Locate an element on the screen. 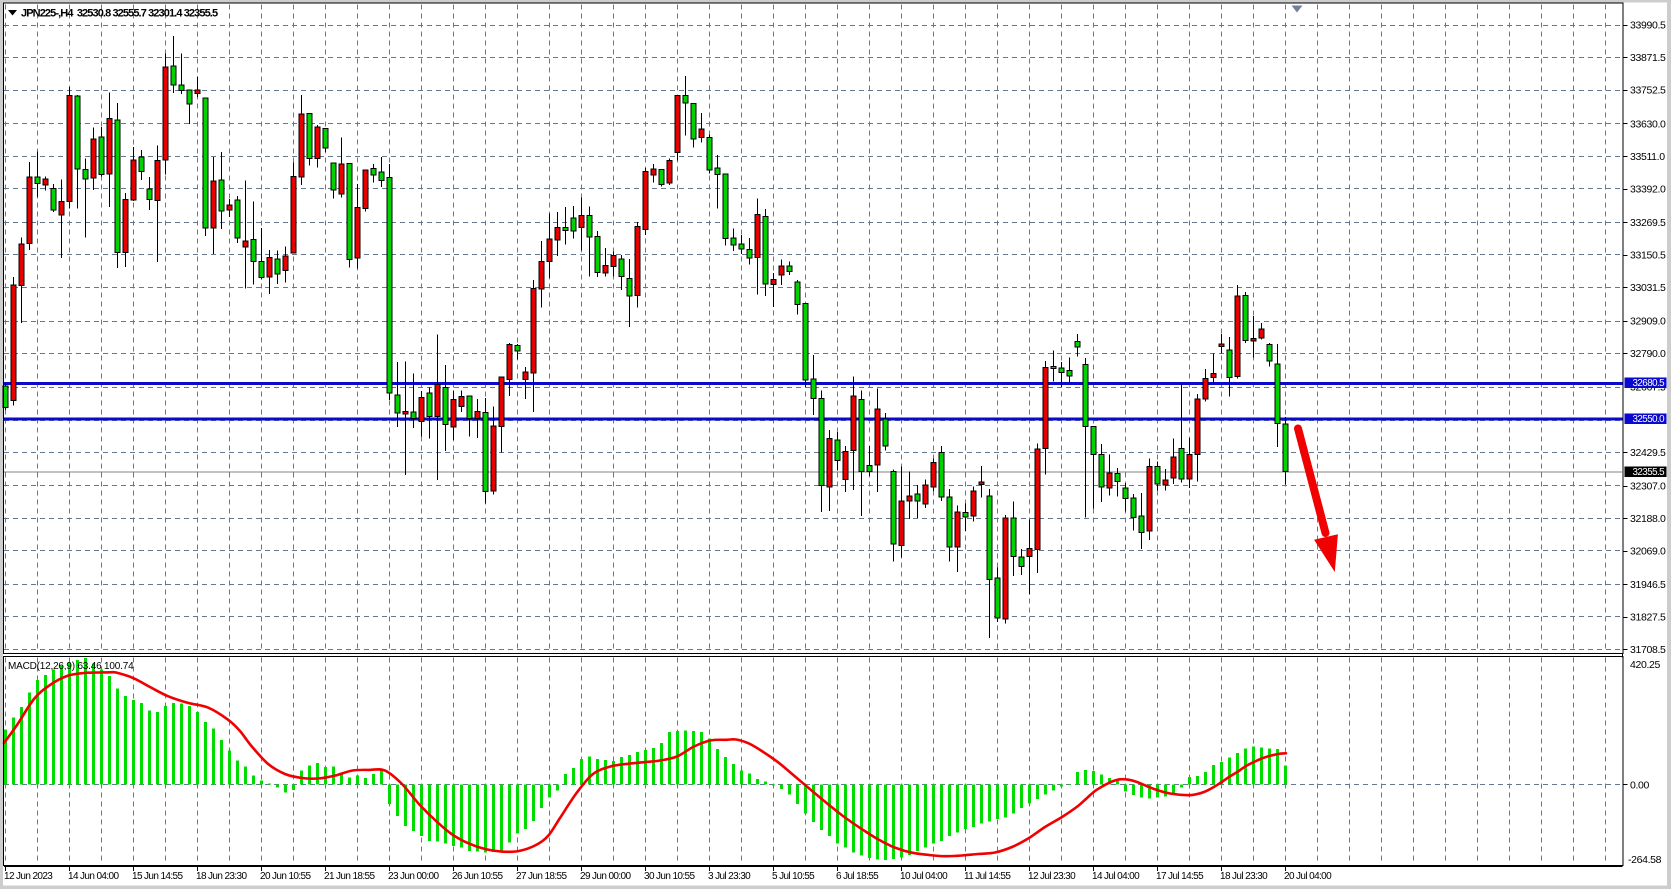 Image resolution: width=1671 pixels, height=889 pixels. svg-text: 5 Jul 10:55 is located at coordinates (793, 876).